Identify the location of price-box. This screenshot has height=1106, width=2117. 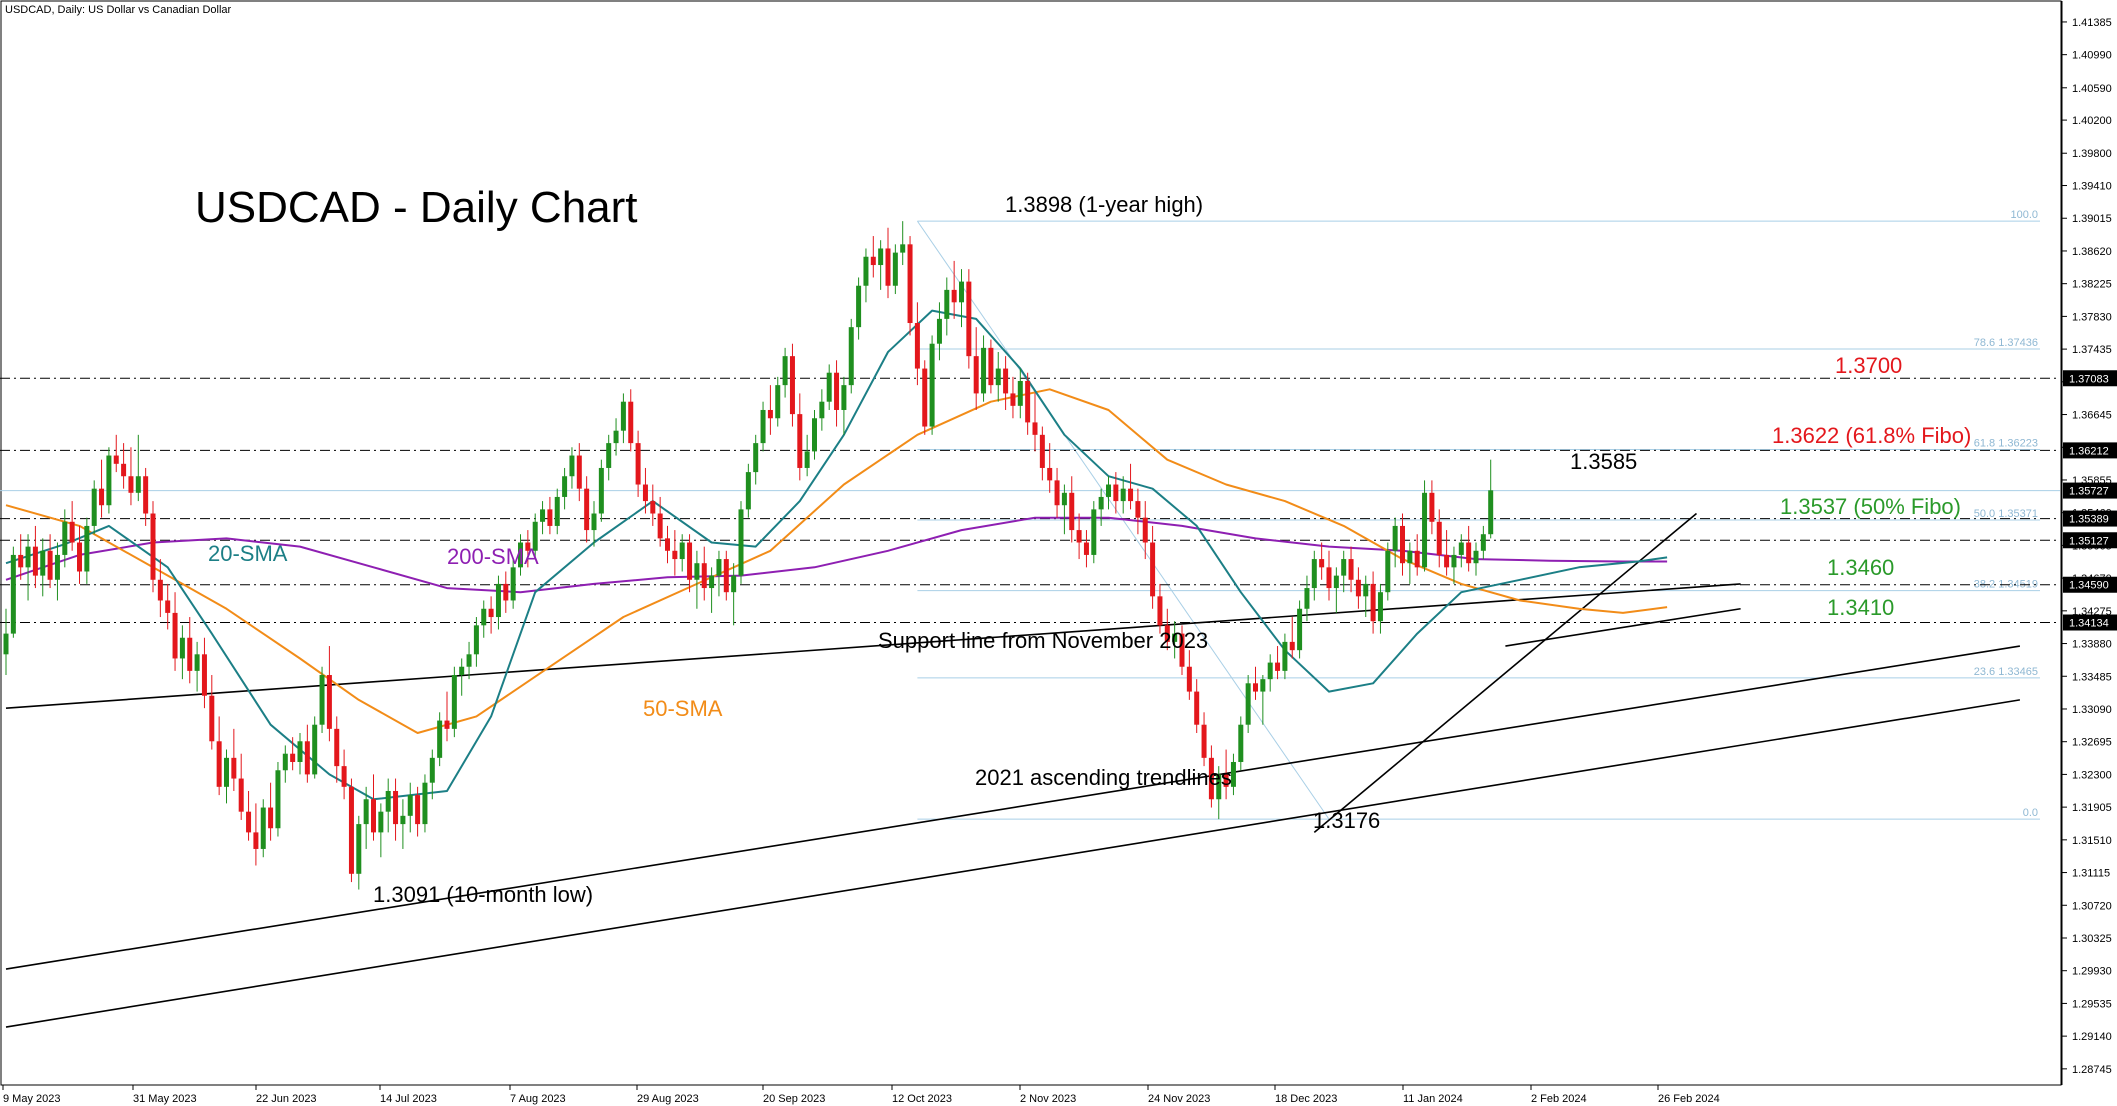
(2090, 378).